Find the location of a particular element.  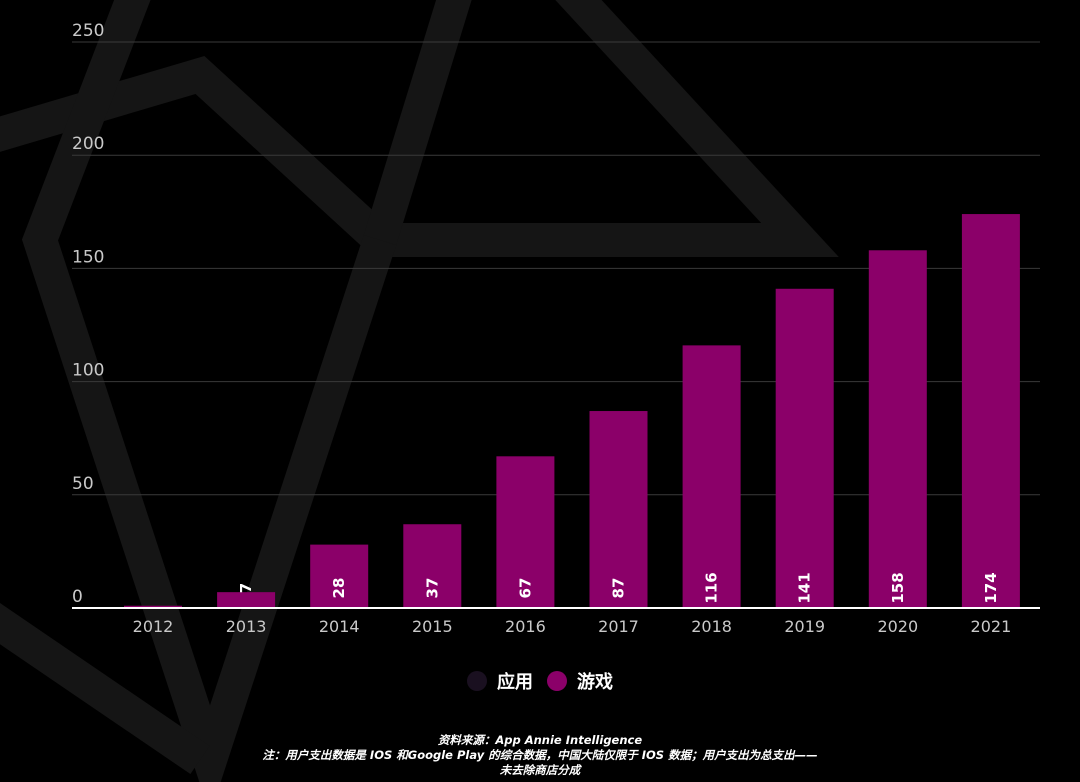

note-line-continued: 未去除商店分成 is located at coordinates (540, 770).